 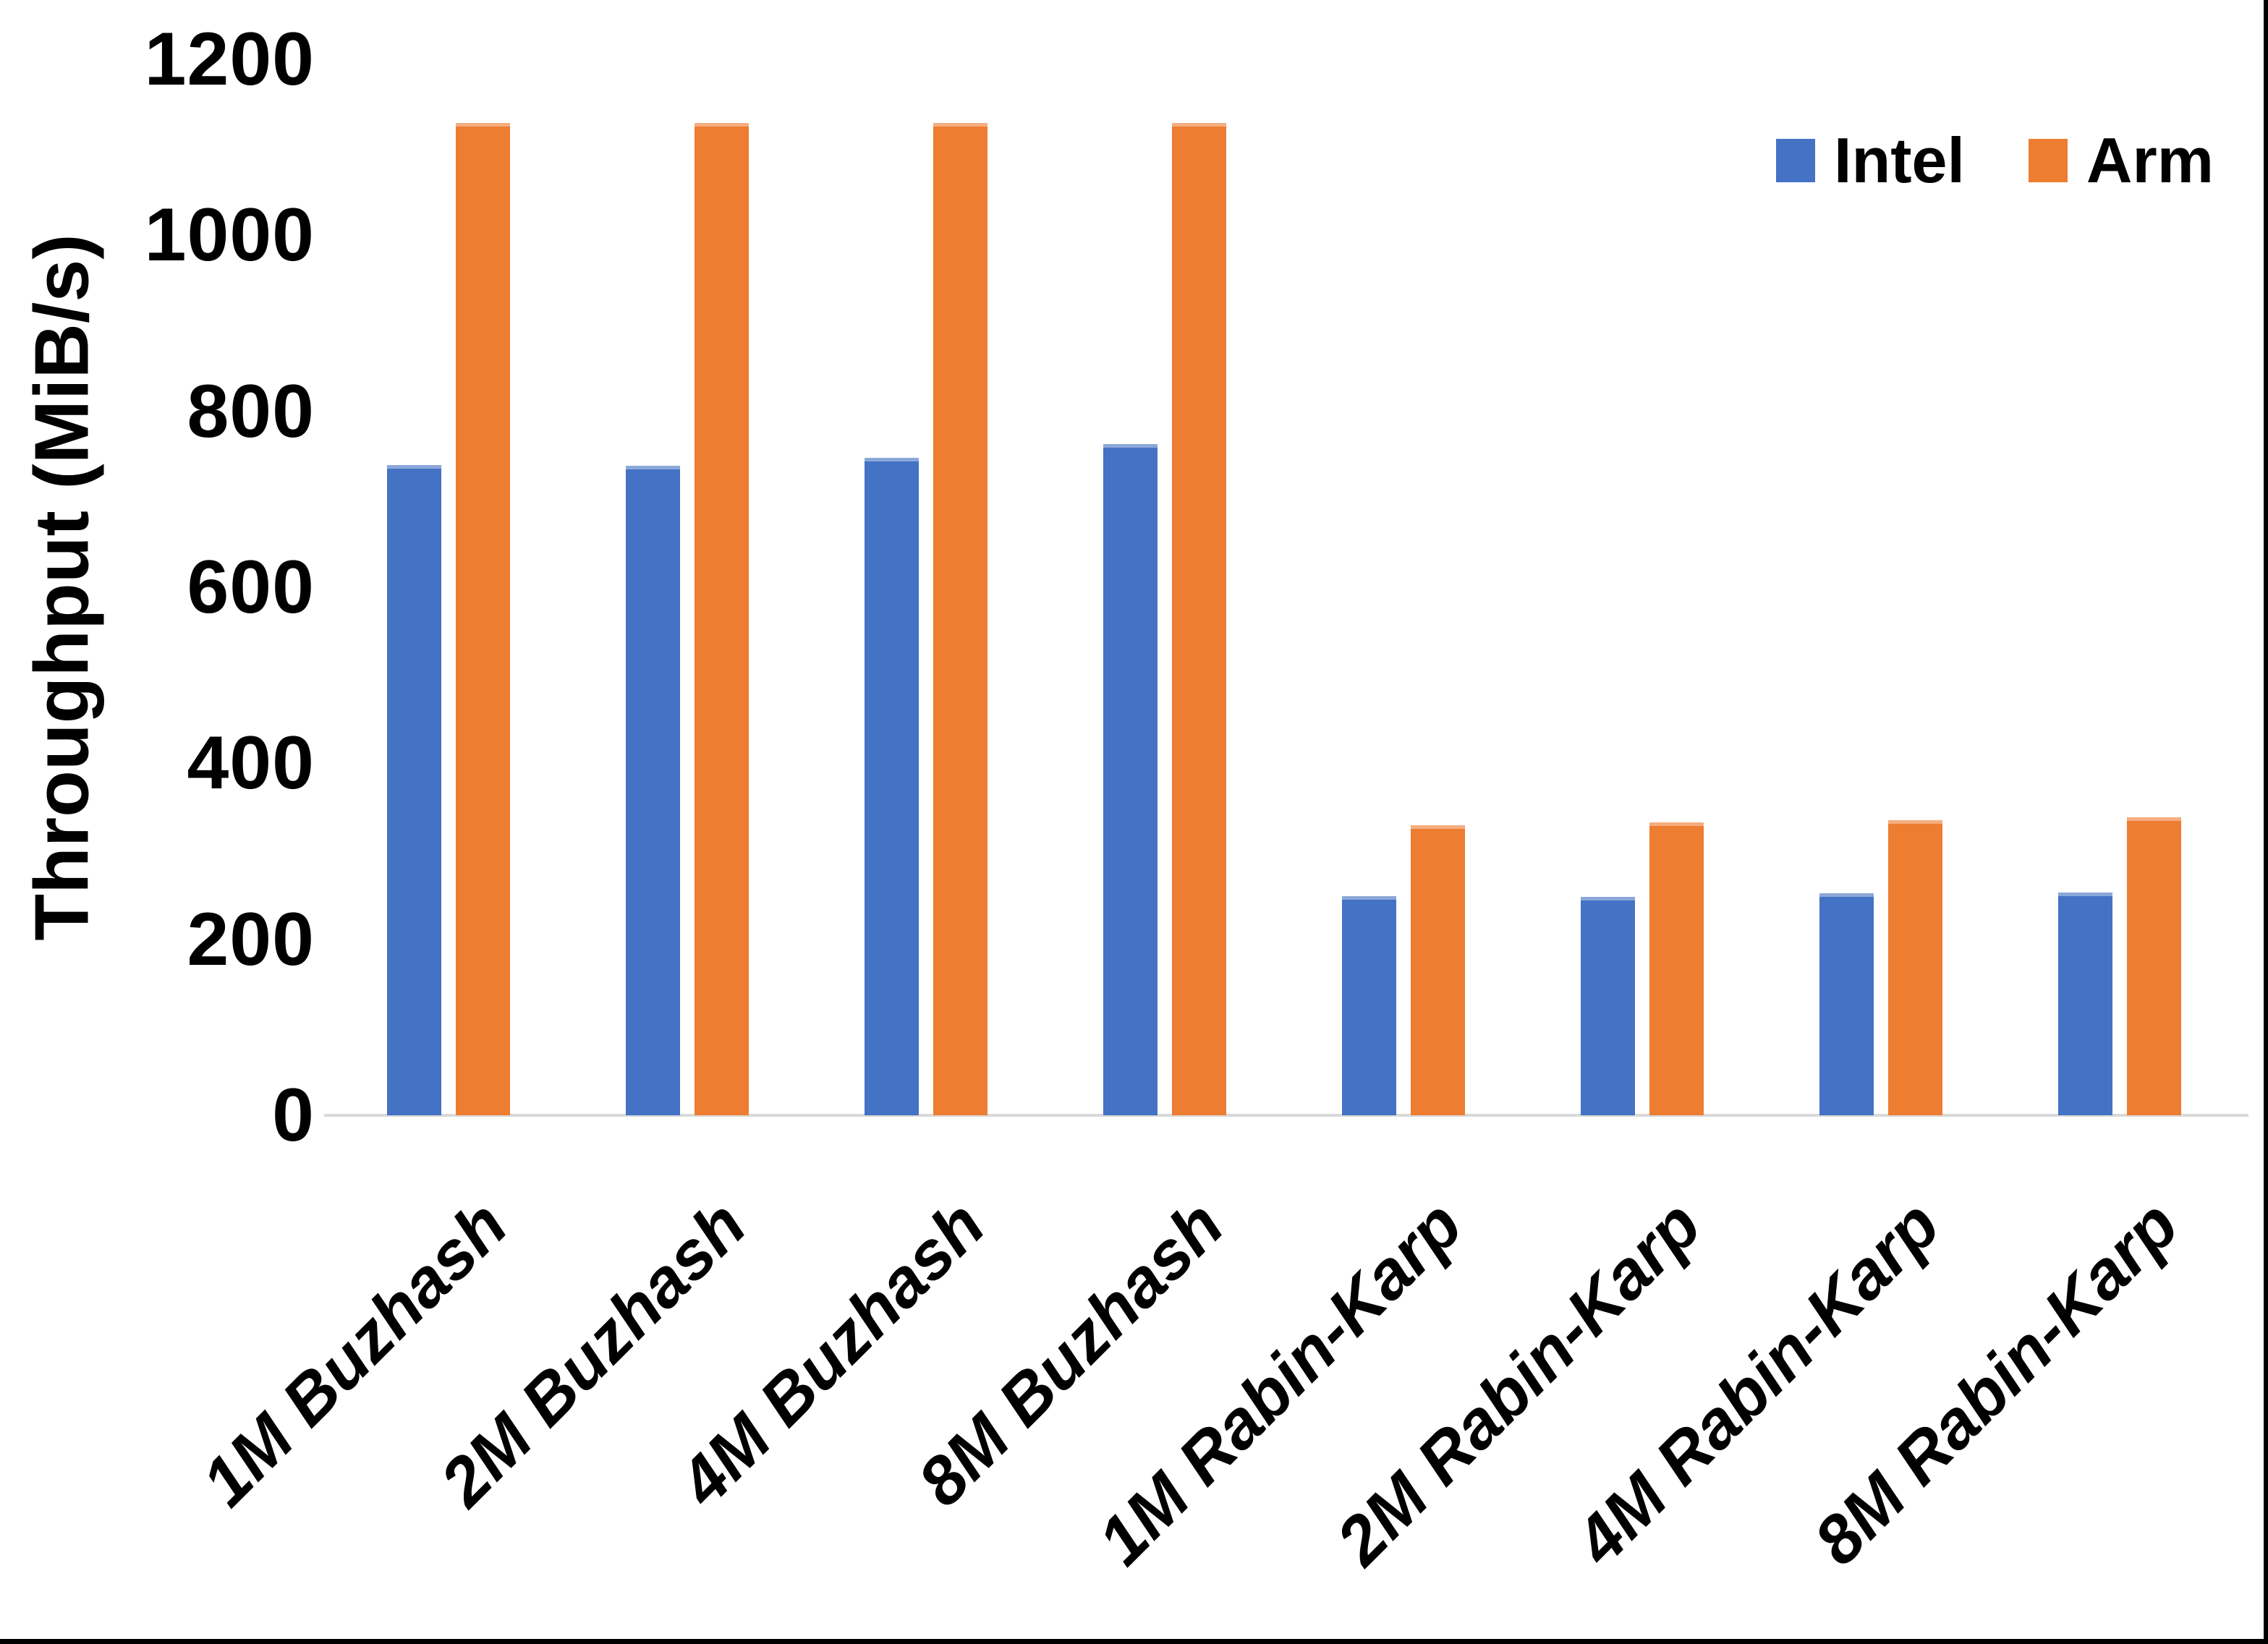 I want to click on bar-group-8m-buzhash, so click(x=1164, y=587).